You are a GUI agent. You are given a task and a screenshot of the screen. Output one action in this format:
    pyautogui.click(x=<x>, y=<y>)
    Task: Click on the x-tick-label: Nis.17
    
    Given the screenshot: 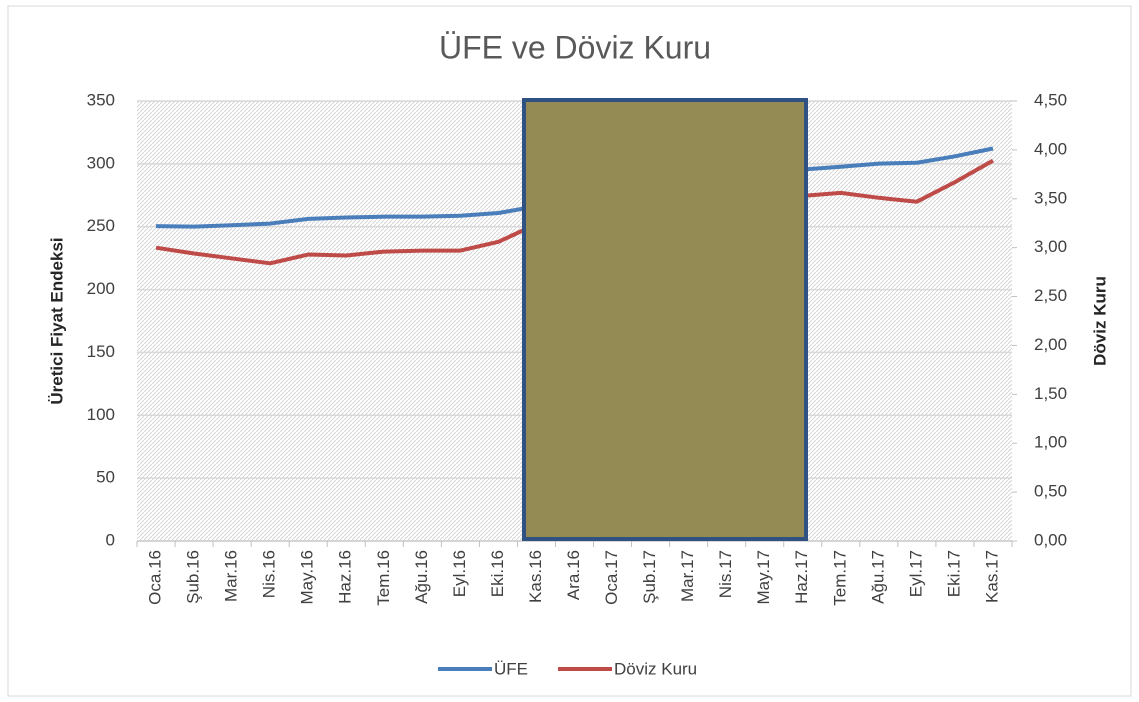 What is the action you would take?
    pyautogui.click(x=725, y=574)
    